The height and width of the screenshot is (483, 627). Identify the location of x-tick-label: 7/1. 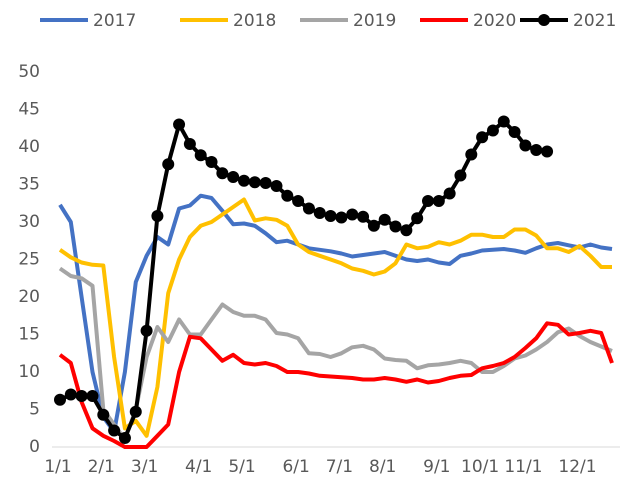
(339, 467).